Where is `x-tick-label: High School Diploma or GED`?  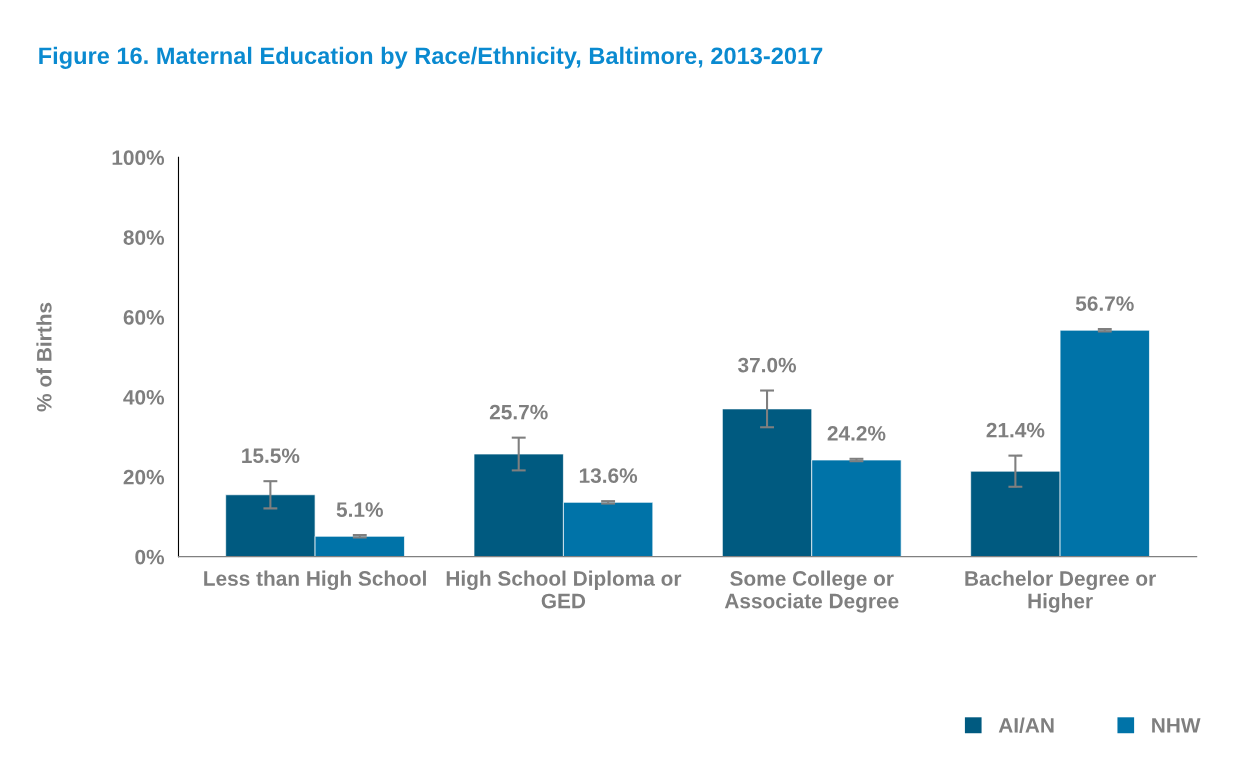
x-tick-label: High School Diploma or GED is located at coordinates (564, 589).